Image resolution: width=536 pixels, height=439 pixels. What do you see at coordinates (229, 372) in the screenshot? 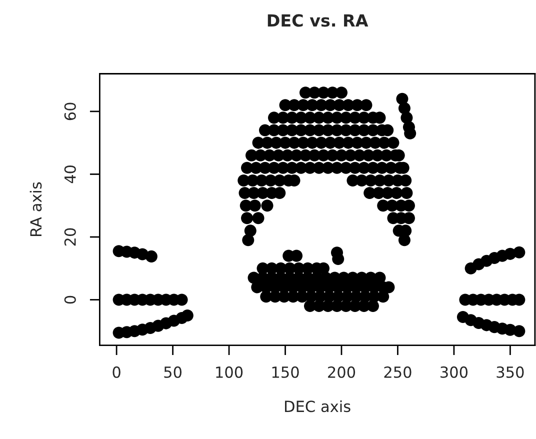
I see `x-tick-label: 100` at bounding box center [229, 372].